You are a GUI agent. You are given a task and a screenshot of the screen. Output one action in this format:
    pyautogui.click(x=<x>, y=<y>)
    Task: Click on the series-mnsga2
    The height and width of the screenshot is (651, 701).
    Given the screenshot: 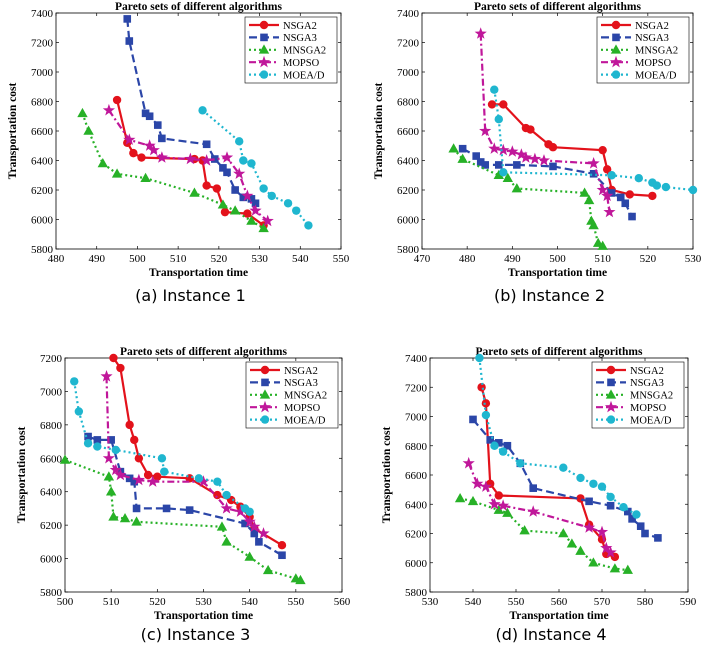 What is the action you would take?
    pyautogui.click(x=182, y=519)
    